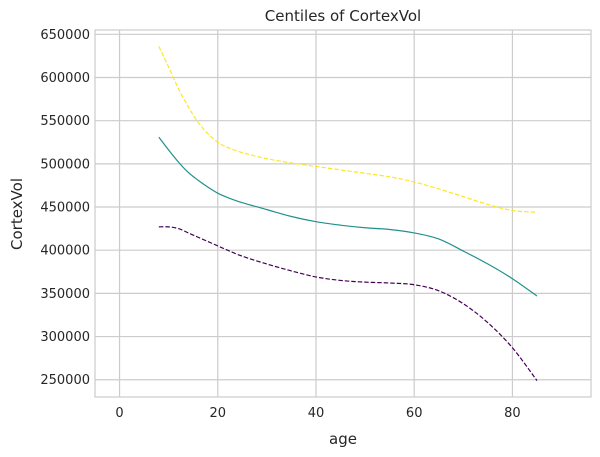 This screenshot has height=457, width=600. I want to click on x-tick-labels: 0 20 40 60 80, so click(317, 413).